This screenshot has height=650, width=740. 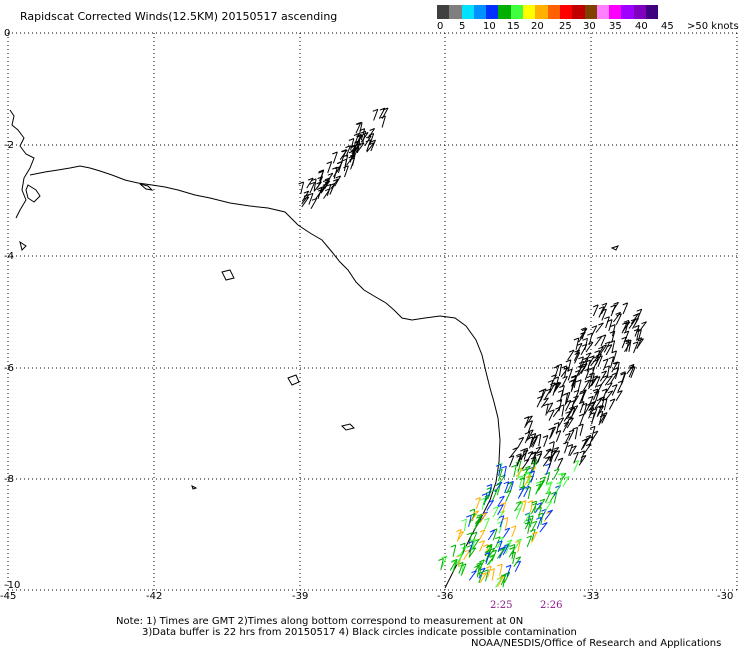 What do you see at coordinates (615, 26) in the screenshot?
I see `legend-label: 35` at bounding box center [615, 26].